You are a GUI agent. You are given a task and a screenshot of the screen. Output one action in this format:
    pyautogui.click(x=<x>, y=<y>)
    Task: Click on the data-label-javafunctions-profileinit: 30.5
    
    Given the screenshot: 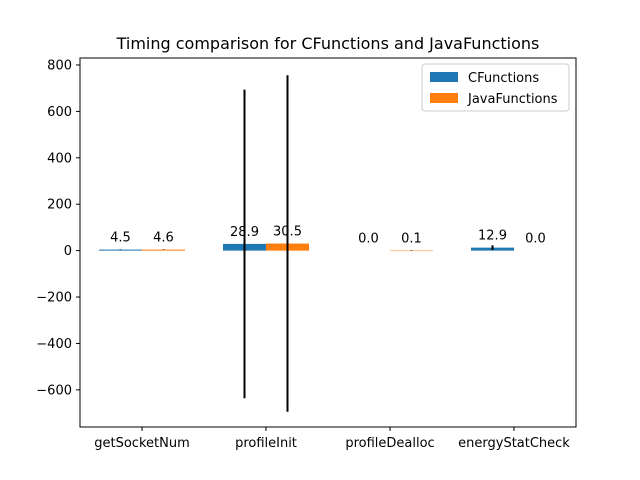 What is the action you would take?
    pyautogui.click(x=287, y=232)
    